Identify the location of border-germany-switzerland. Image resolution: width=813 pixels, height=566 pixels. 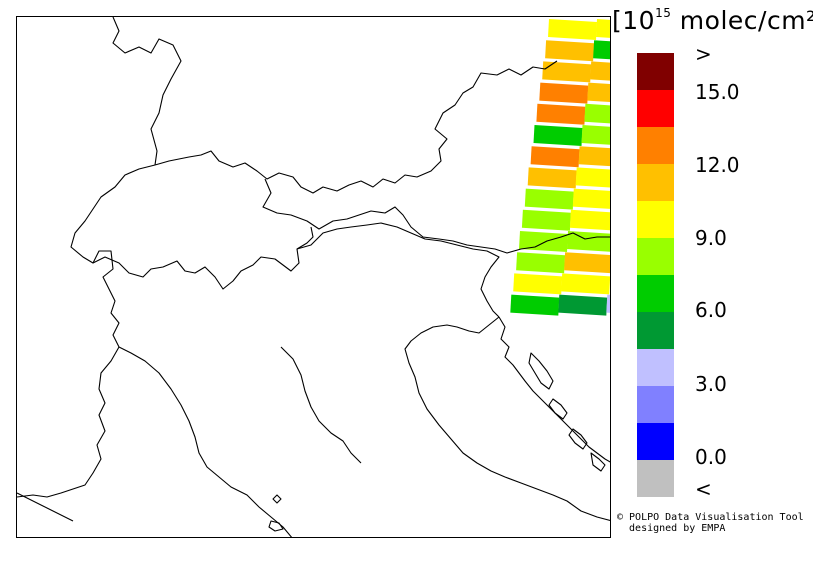
(356, 127).